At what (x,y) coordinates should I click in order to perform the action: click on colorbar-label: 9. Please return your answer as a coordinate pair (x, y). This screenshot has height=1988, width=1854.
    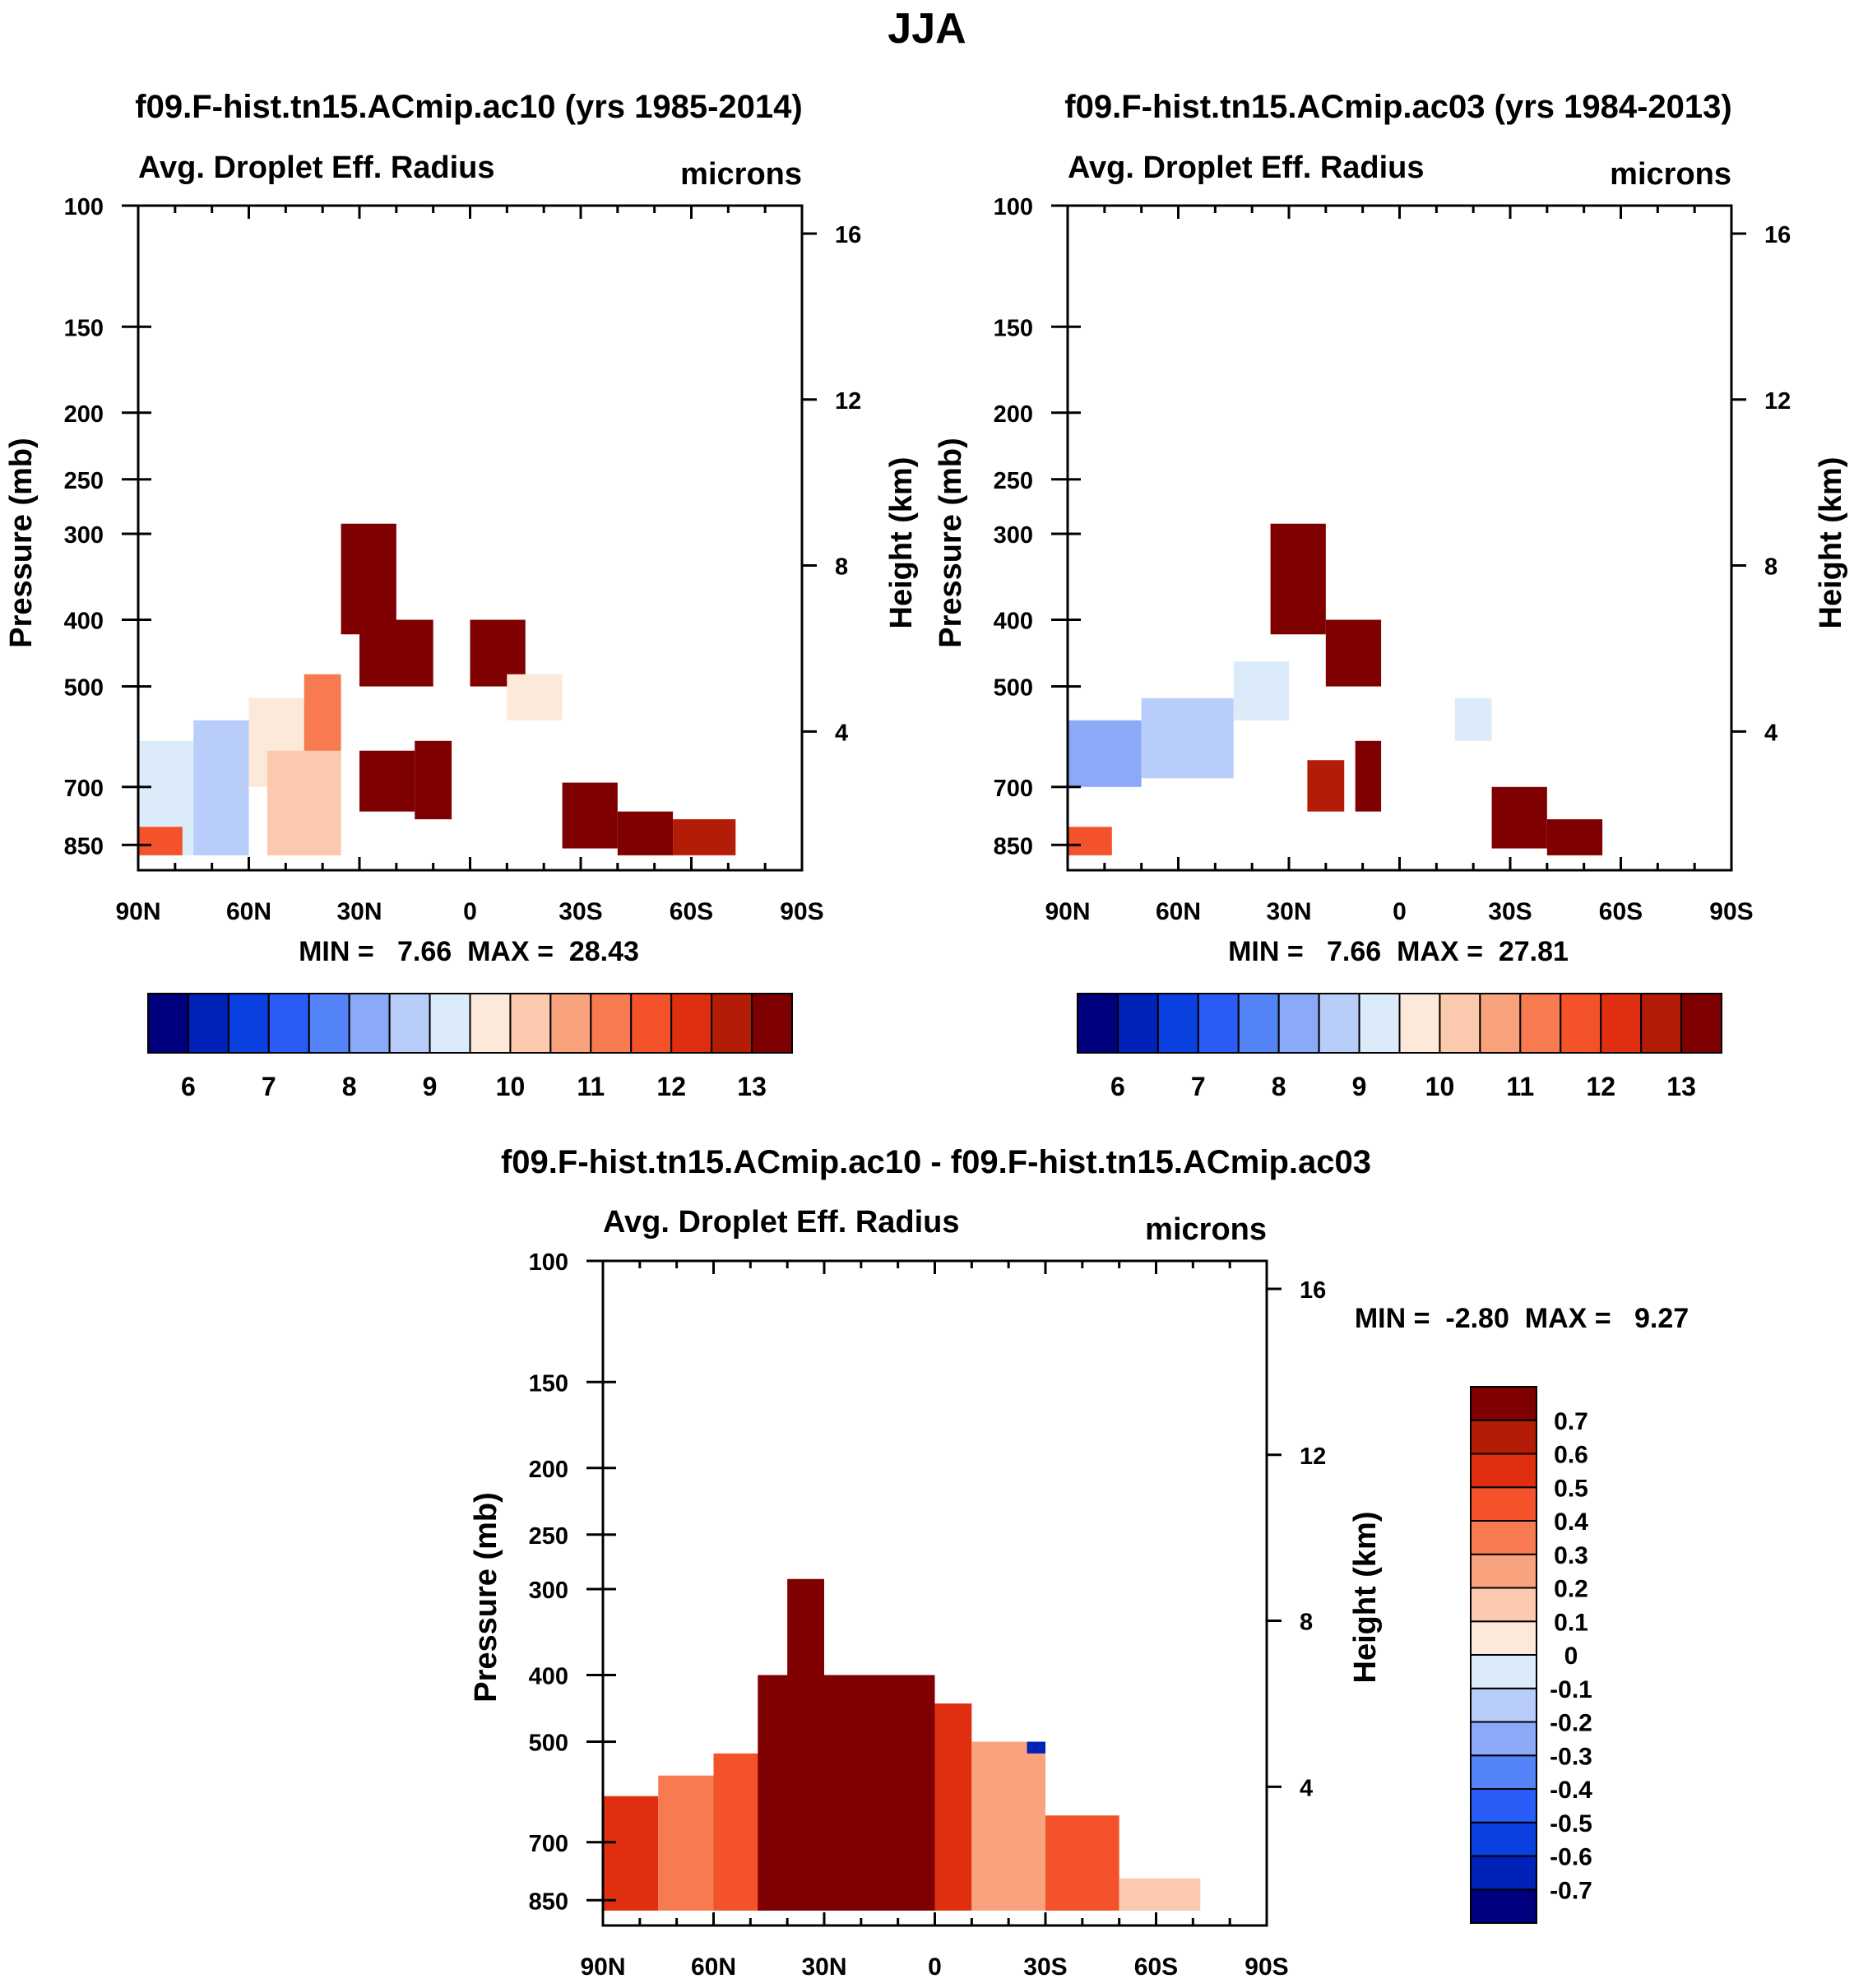
    Looking at the image, I should click on (1359, 1087).